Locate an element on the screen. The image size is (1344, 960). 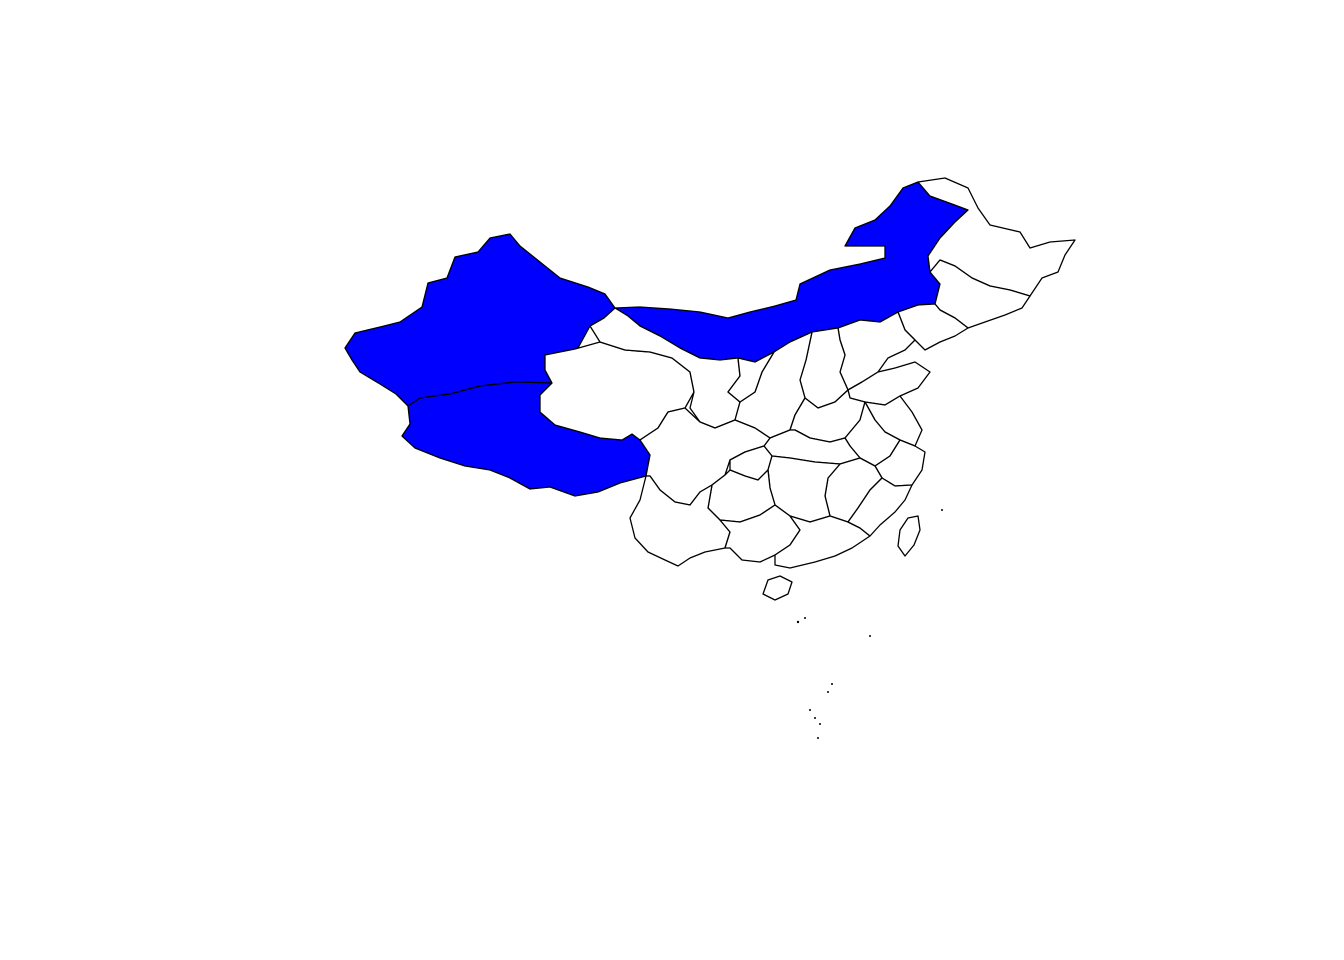
region-ningxia is located at coordinates (751, 377).